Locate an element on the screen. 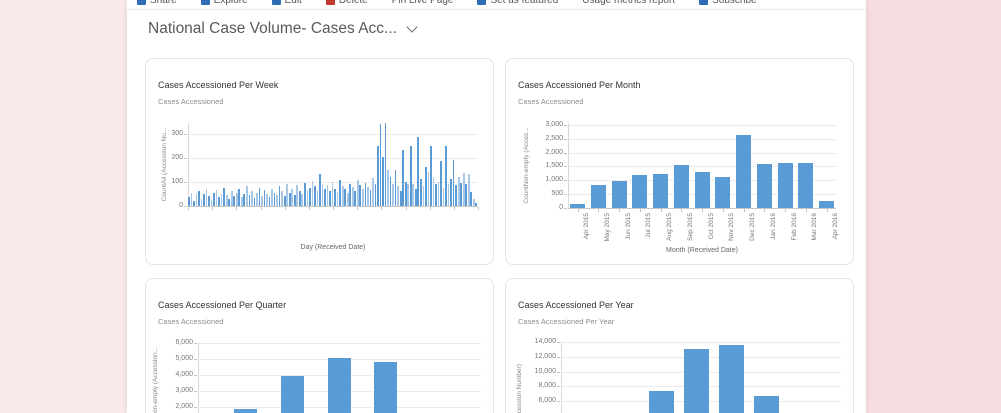 This screenshot has width=1001, height=413. toolbar-item-share: Share is located at coordinates (157, 3).